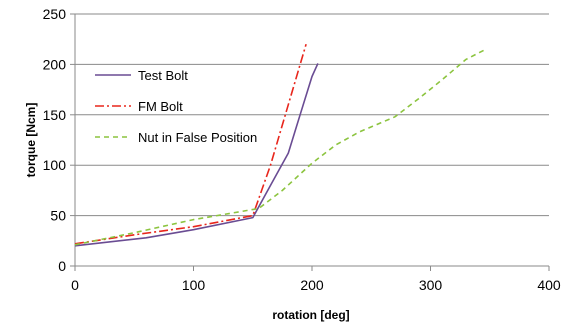 The height and width of the screenshot is (327, 574). Describe the element at coordinates (163, 75) in the screenshot. I see `legend-label-1: Test Bolt` at that location.